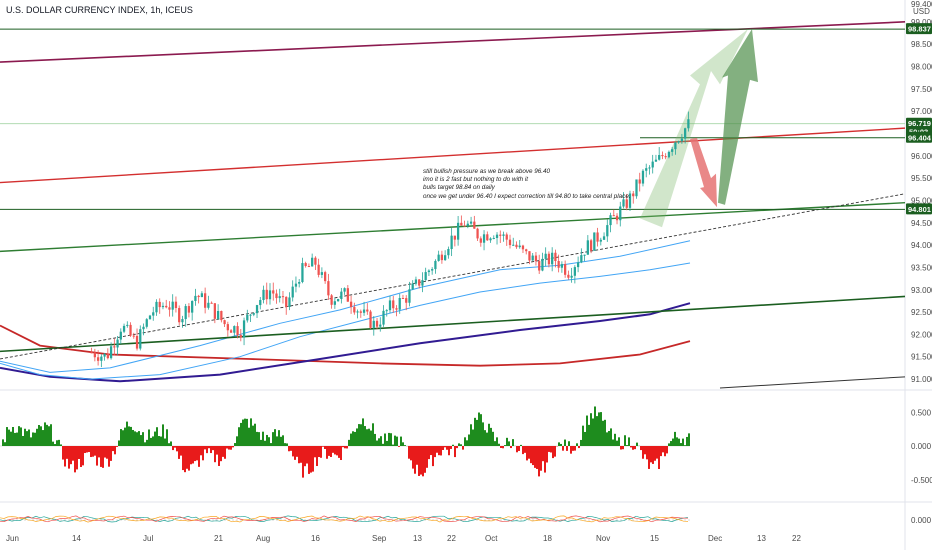 This screenshot has width=932, height=550. Describe the element at coordinates (921, 223) in the screenshot. I see `price-tick-label: 94.500` at that location.